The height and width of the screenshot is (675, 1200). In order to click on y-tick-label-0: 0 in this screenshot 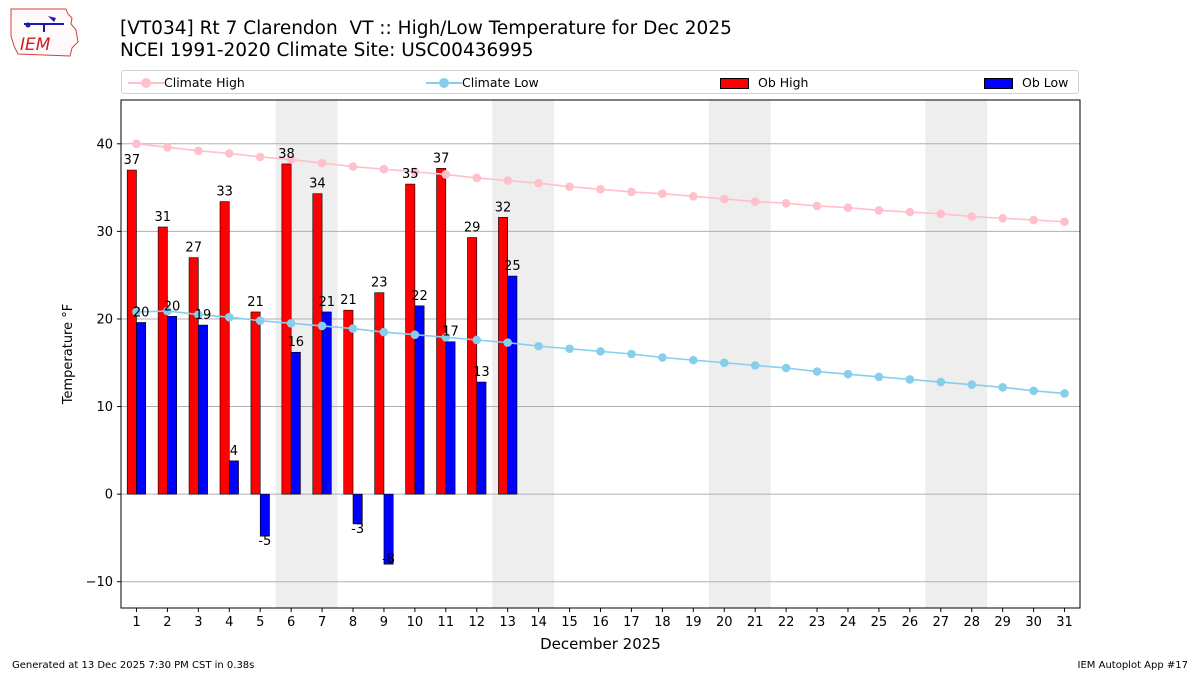, I will do `click(109, 495)`.